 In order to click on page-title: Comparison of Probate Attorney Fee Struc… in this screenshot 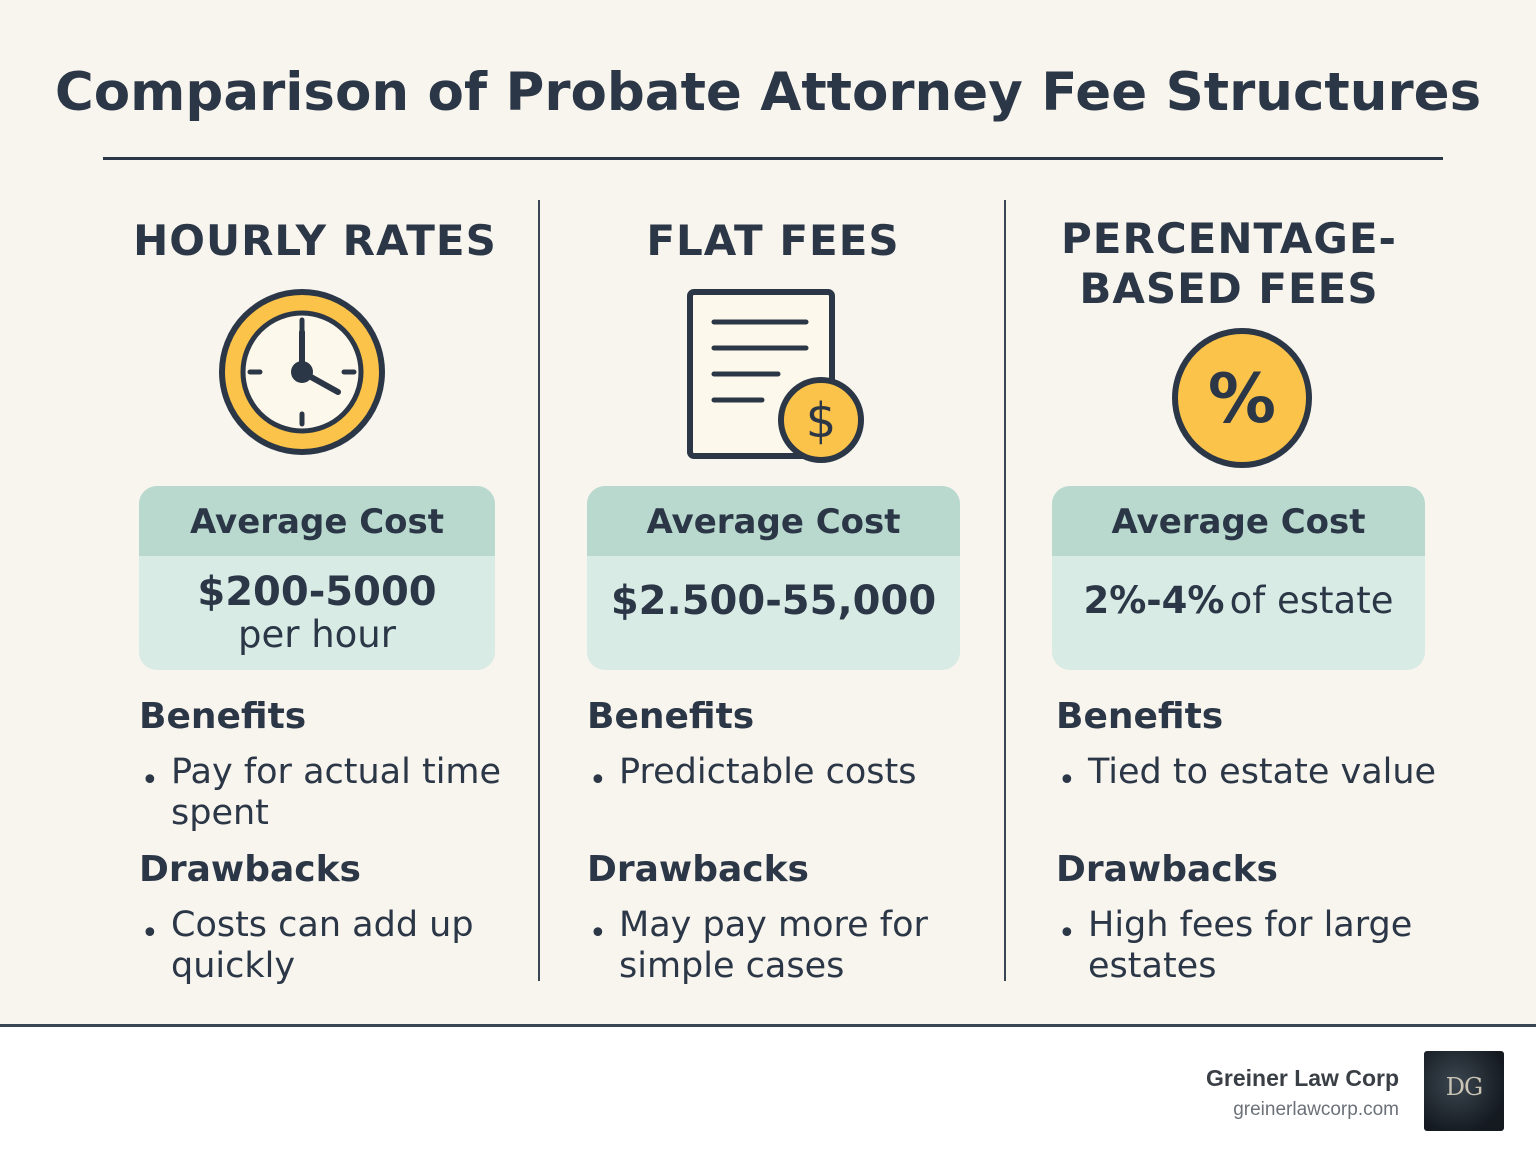, I will do `click(768, 92)`.